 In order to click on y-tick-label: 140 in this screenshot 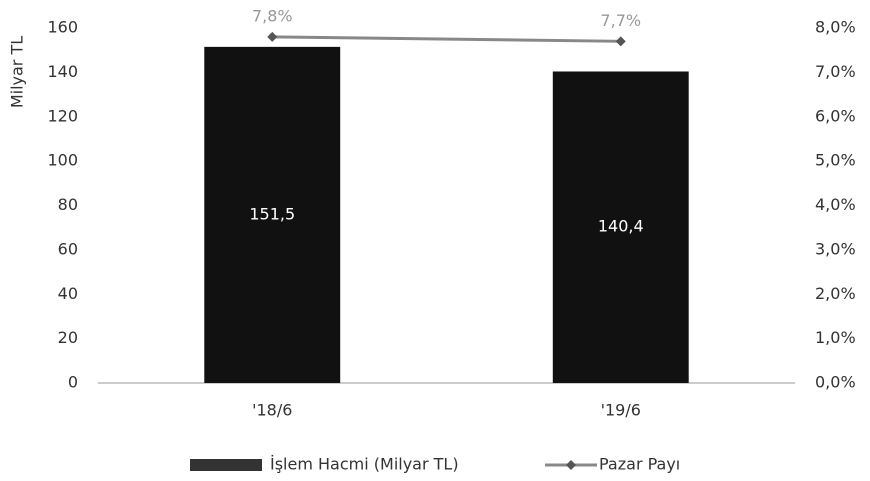, I will do `click(62, 71)`.